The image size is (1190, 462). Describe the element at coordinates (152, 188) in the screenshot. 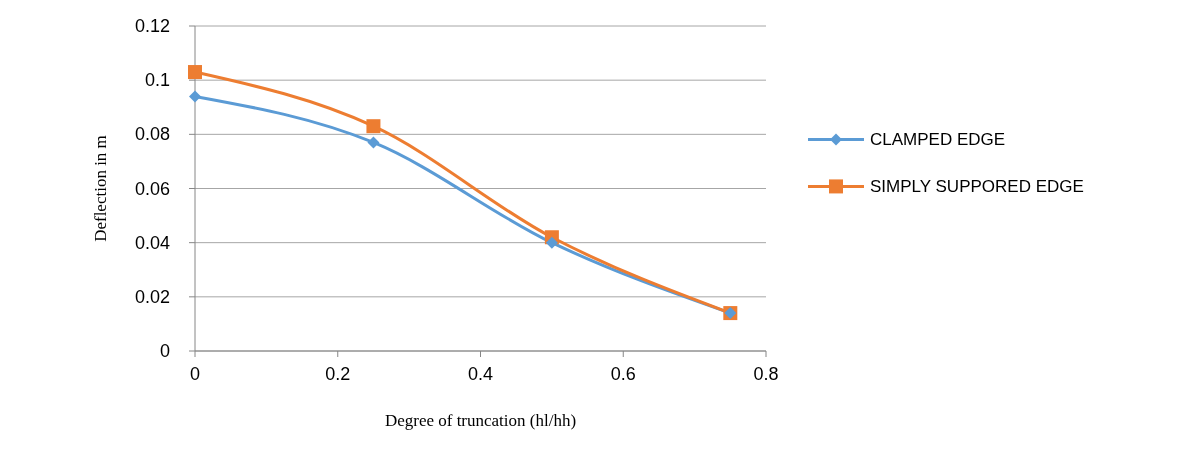

I see `y-tick-label: 0.06` at that location.